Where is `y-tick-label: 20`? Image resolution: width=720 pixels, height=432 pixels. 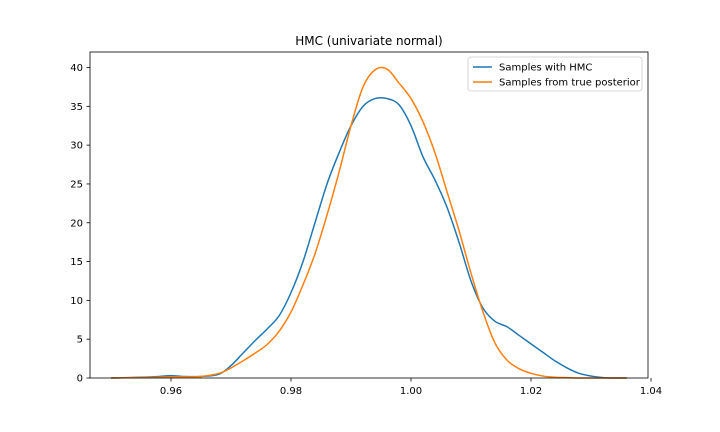 y-tick-label: 20 is located at coordinates (76, 223).